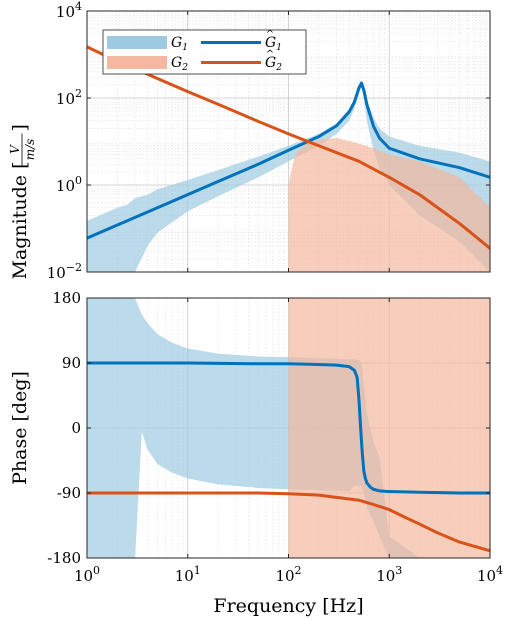 The image size is (505, 621). Describe the element at coordinates (69, 493) in the screenshot. I see `phase-y-tick-label: -90` at that location.